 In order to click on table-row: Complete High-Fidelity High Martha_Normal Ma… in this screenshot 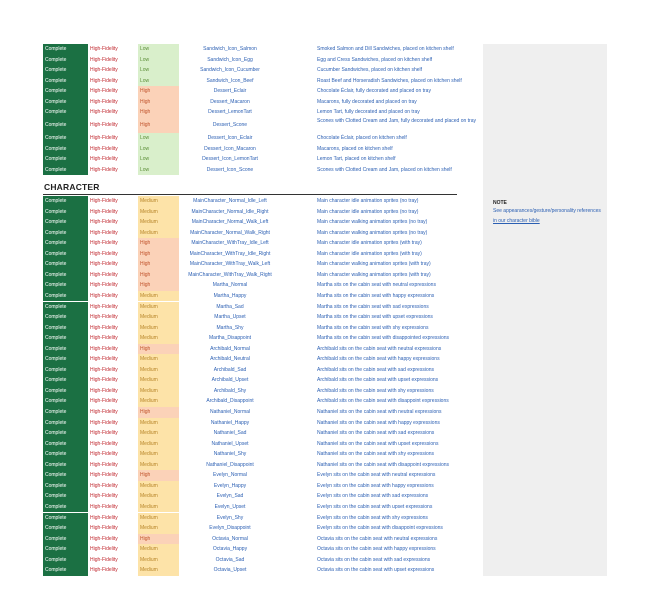, I will do `click(250, 285)`.